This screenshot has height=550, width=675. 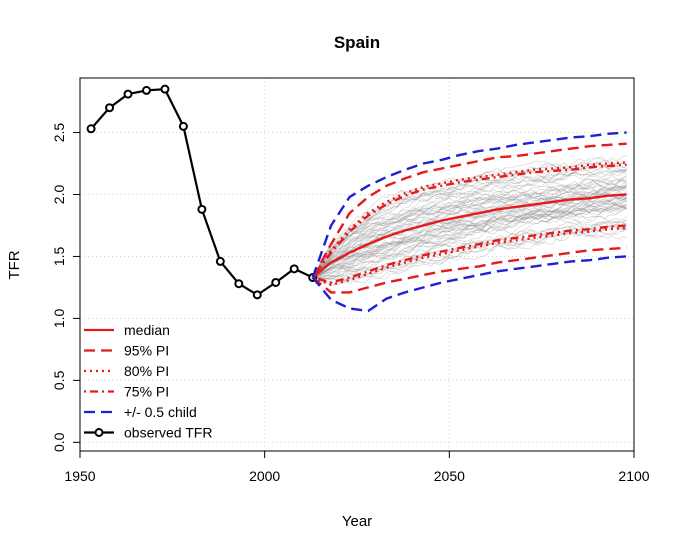 What do you see at coordinates (633, 476) in the screenshot?
I see `x-tick-label: 2100` at bounding box center [633, 476].